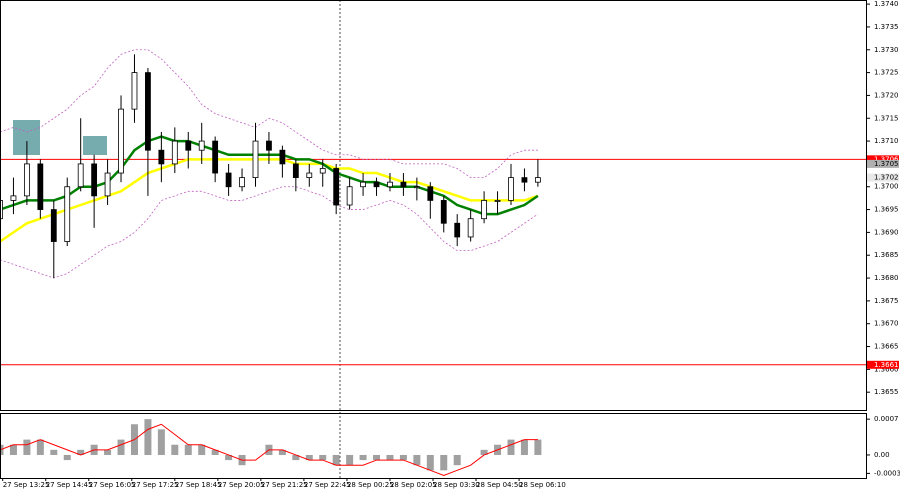  What do you see at coordinates (26, 485) in the screenshot?
I see `x-tick-label: 27 Sep 13:25` at bounding box center [26, 485].